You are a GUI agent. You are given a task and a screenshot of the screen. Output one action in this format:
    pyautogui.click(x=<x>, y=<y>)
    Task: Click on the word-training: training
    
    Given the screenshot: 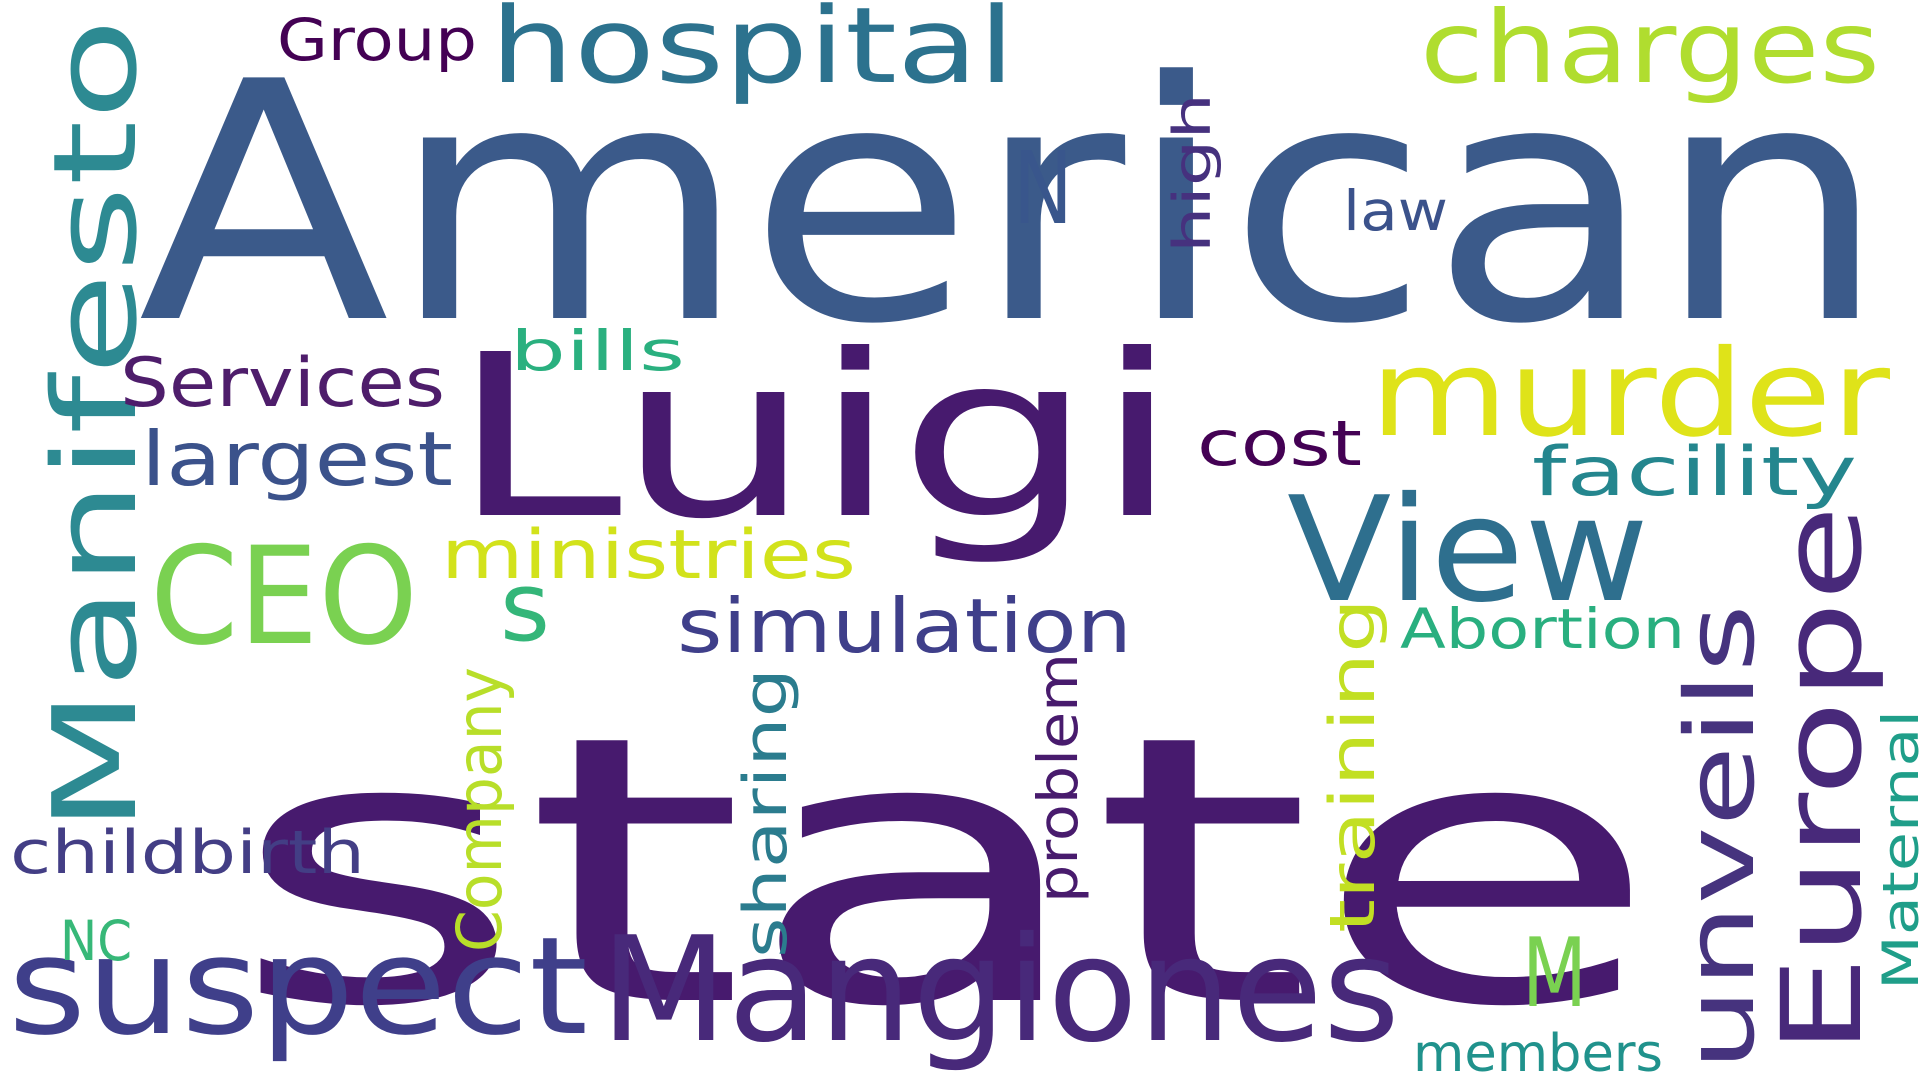 What is the action you would take?
    pyautogui.click(x=1352, y=765)
    